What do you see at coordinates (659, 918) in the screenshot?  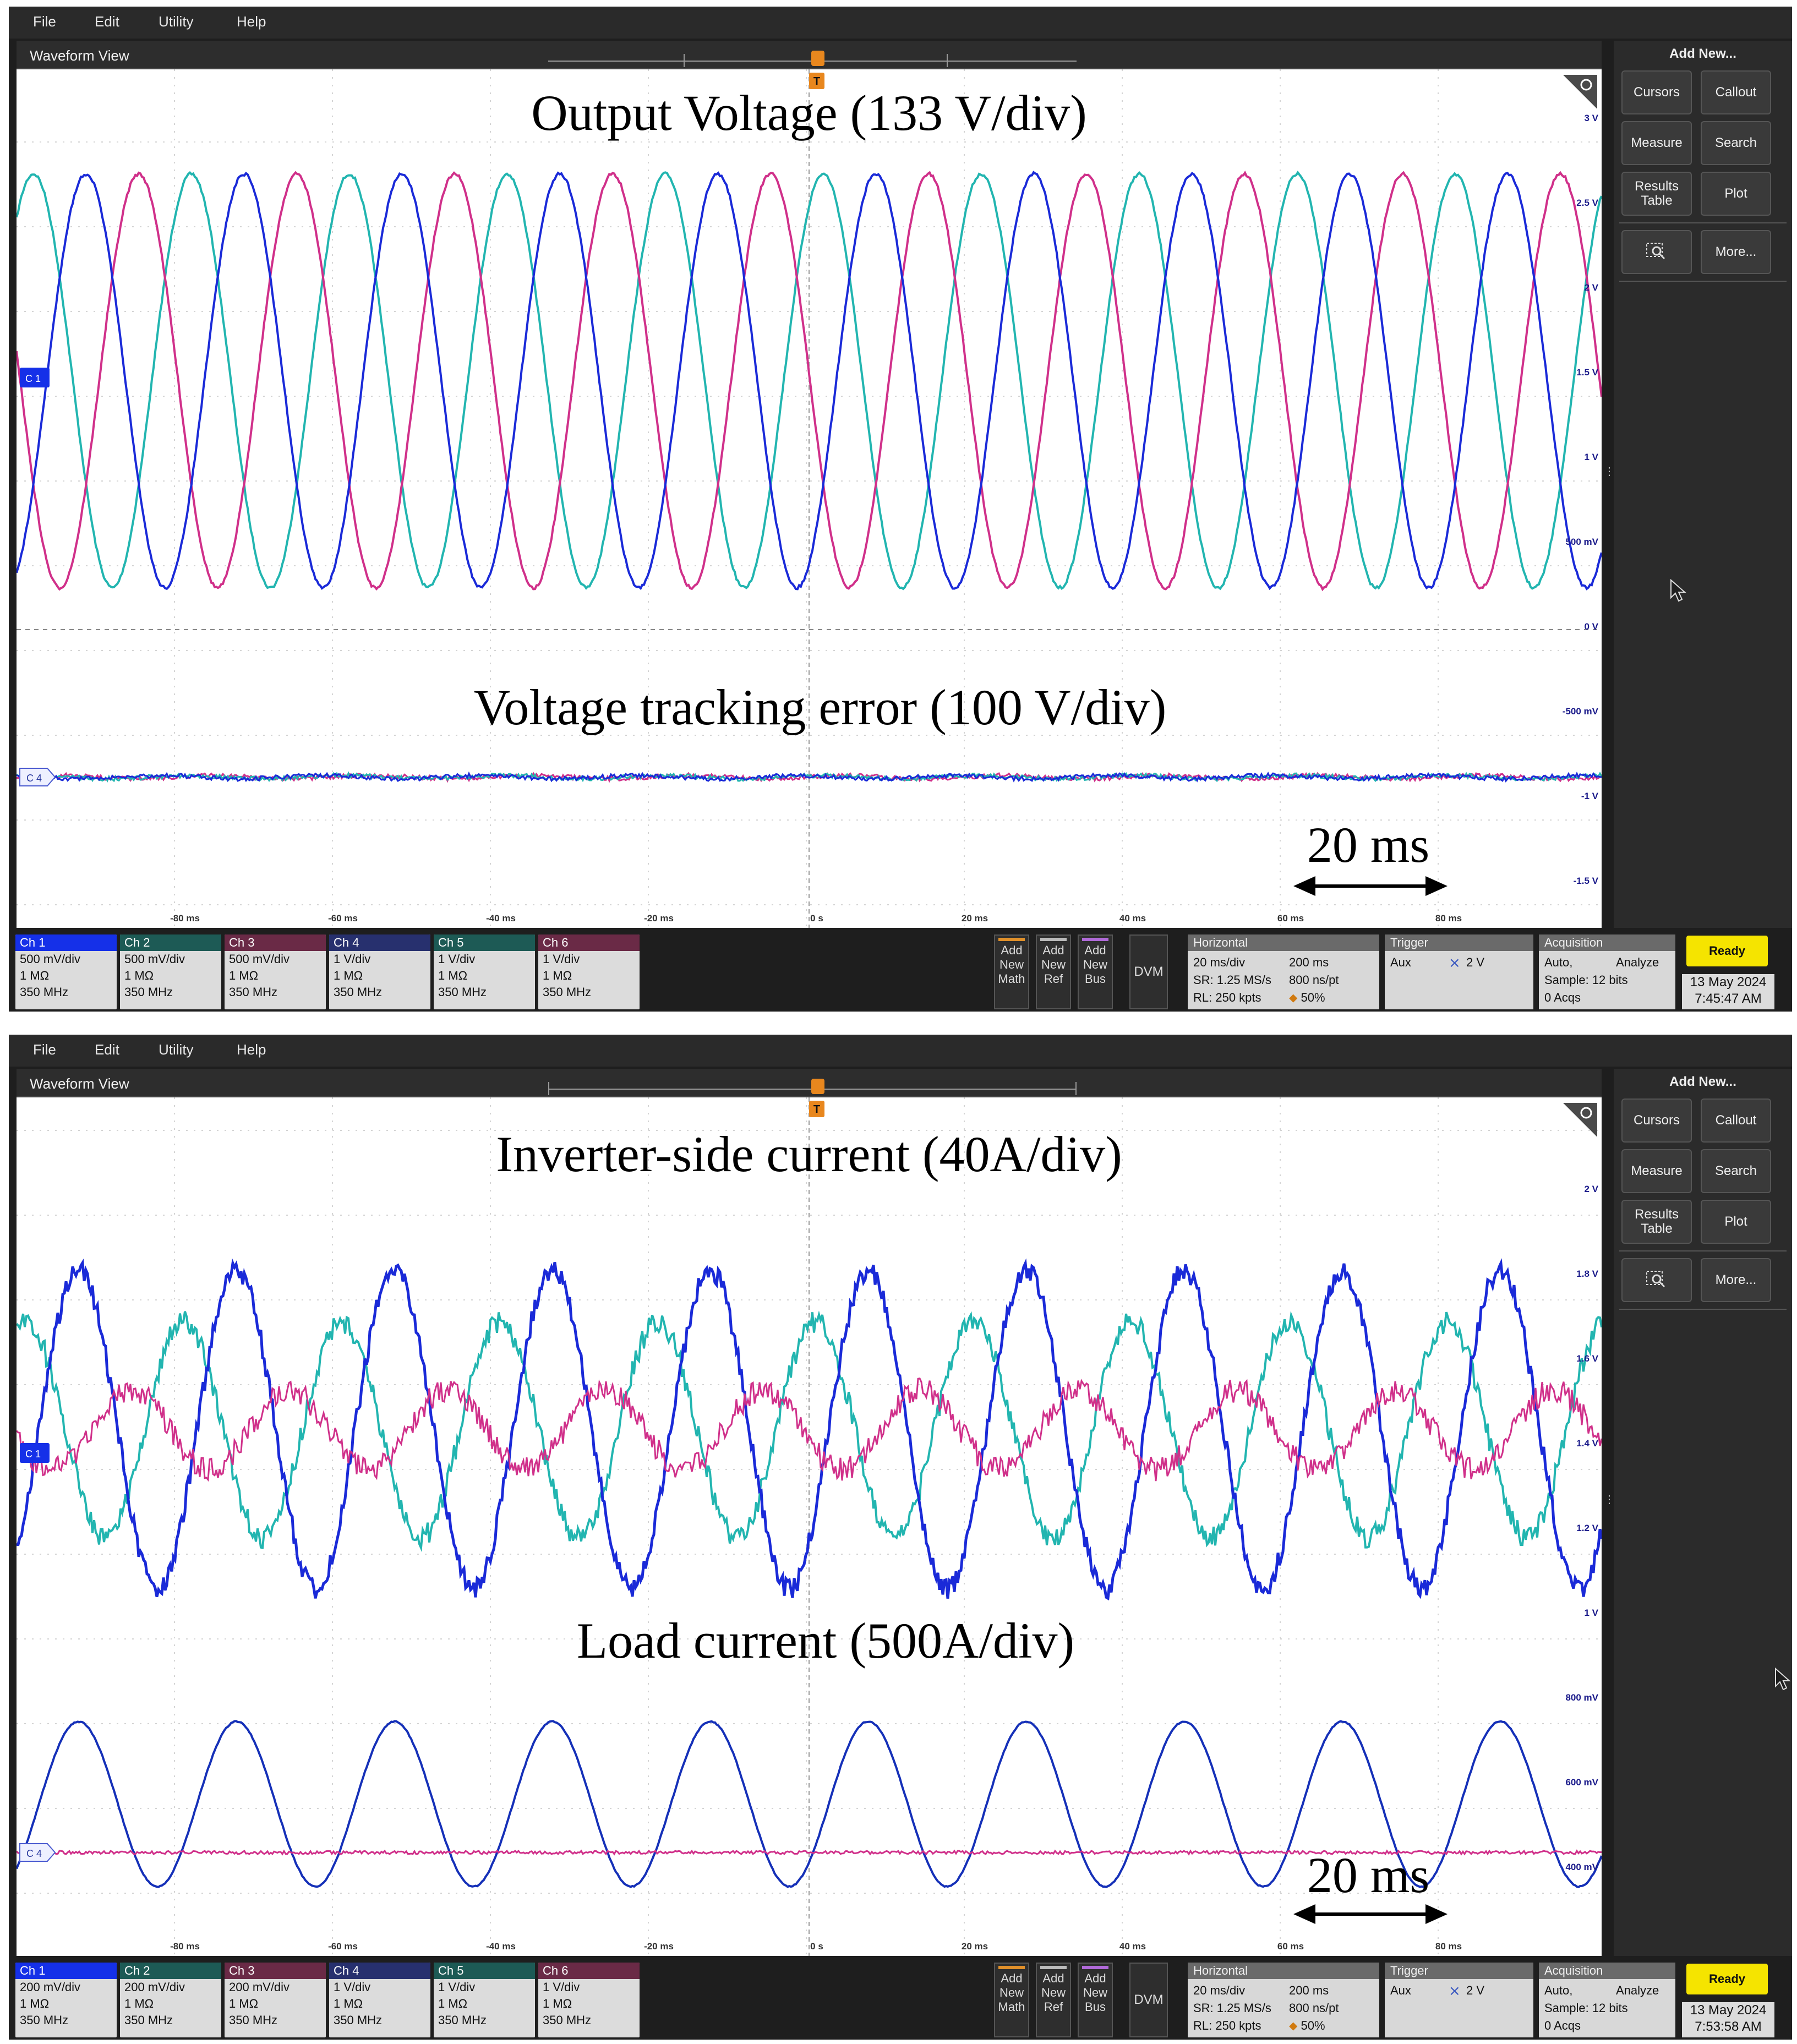 I see `time-label: -20 ms` at bounding box center [659, 918].